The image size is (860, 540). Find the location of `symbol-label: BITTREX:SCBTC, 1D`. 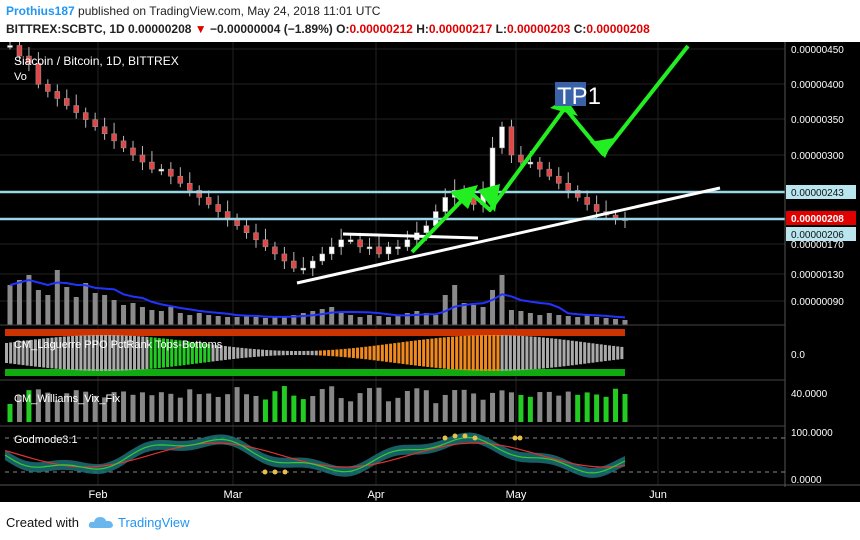

symbol-label: BITTREX:SCBTC, 1D is located at coordinates (65, 29).